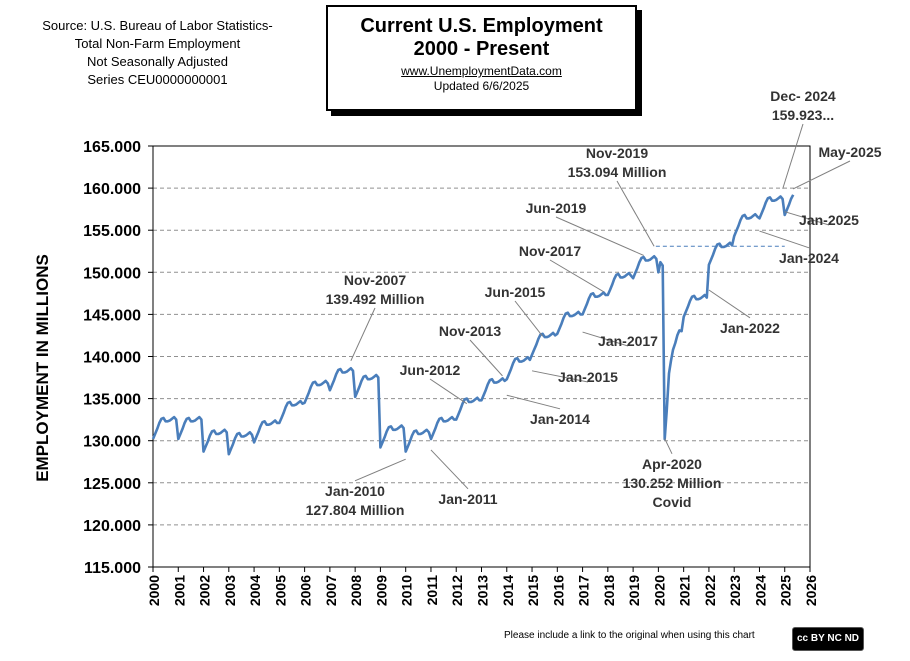  Describe the element at coordinates (112, 231) in the screenshot. I see `y-tick-label: 155.000` at that location.